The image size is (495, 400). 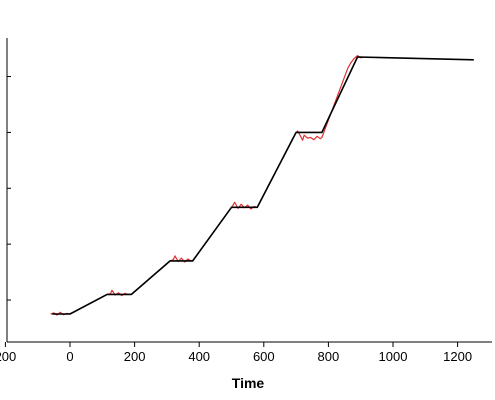 I want to click on y-ticks, so click(x=9, y=188).